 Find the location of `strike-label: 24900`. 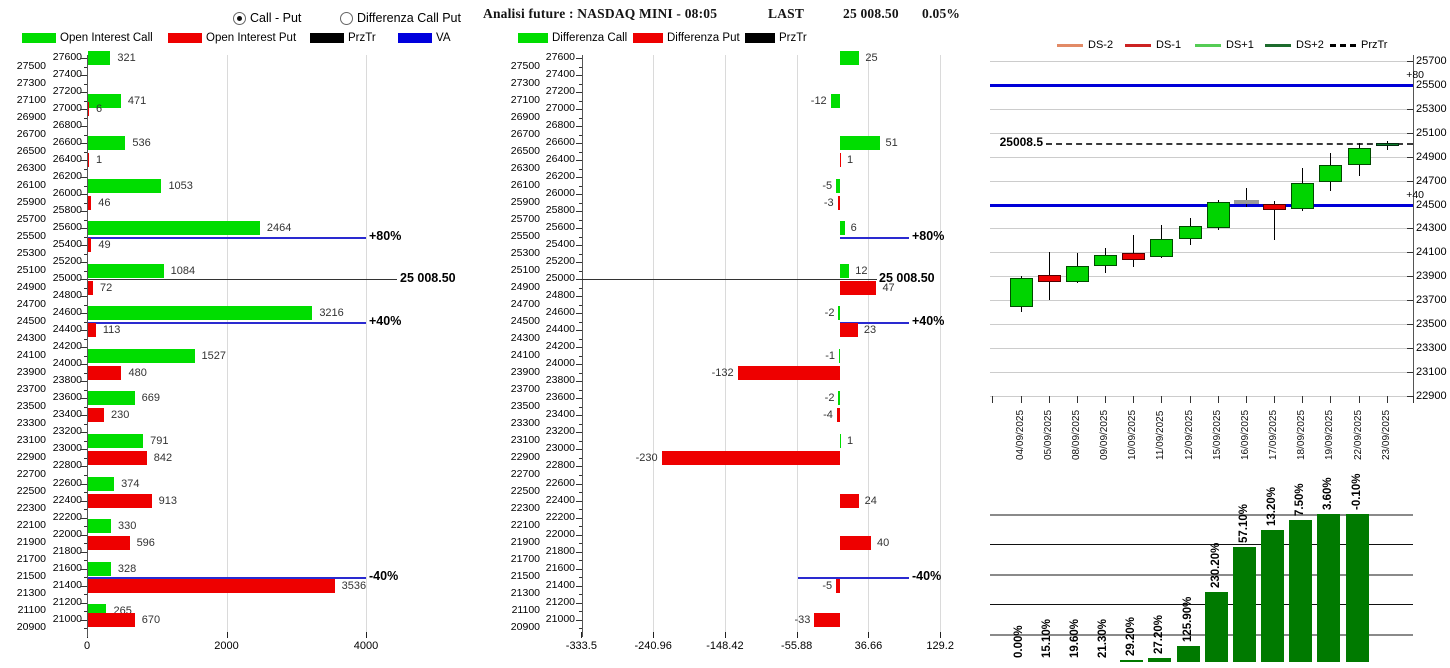

strike-label: 24900 is located at coordinates (525, 286).